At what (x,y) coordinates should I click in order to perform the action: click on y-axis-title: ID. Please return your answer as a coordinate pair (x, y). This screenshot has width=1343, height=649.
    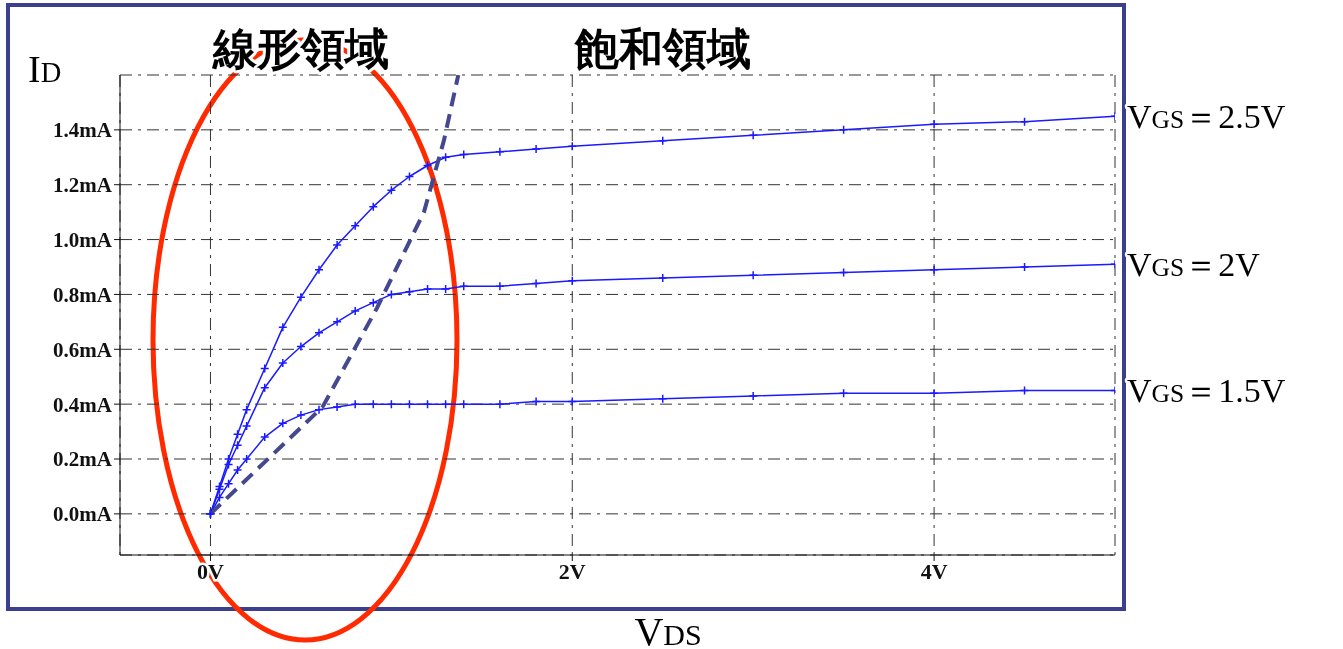
    Looking at the image, I should click on (45, 69).